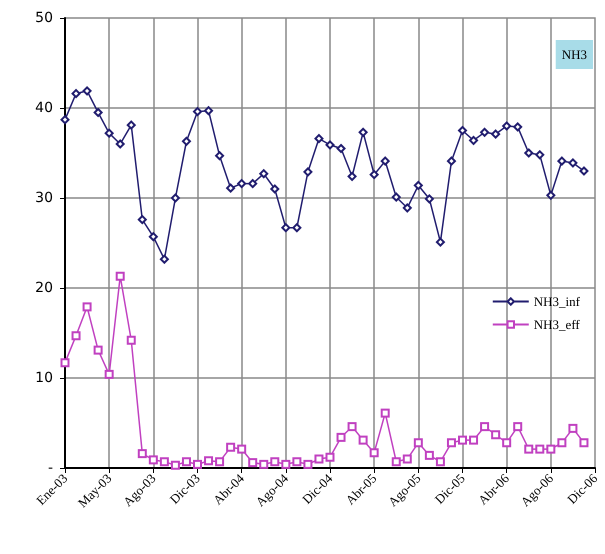 The width and height of the screenshot is (605, 554). I want to click on y-tick-label: 20, so click(44, 288).